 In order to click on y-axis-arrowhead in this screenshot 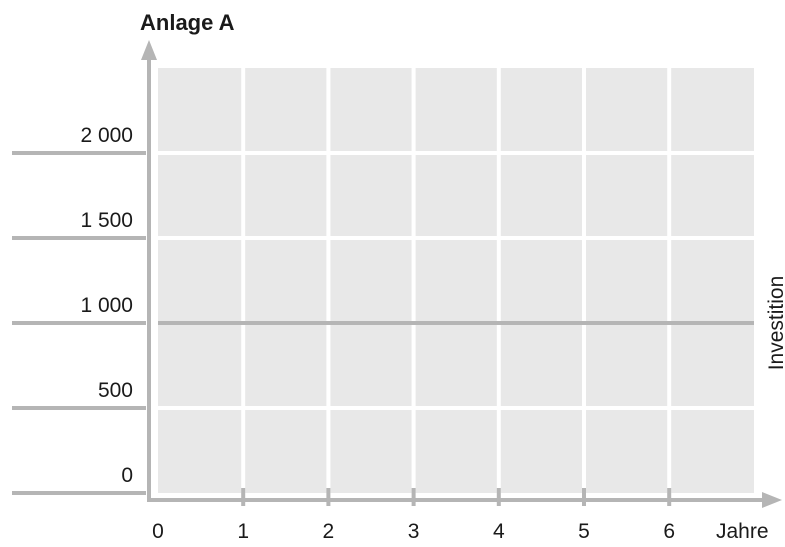, I will do `click(149, 50)`.